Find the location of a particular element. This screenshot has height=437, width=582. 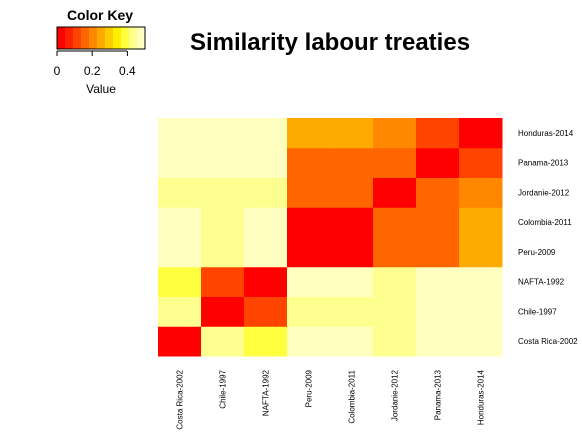

row-label: Panama-2013 is located at coordinates (543, 163).